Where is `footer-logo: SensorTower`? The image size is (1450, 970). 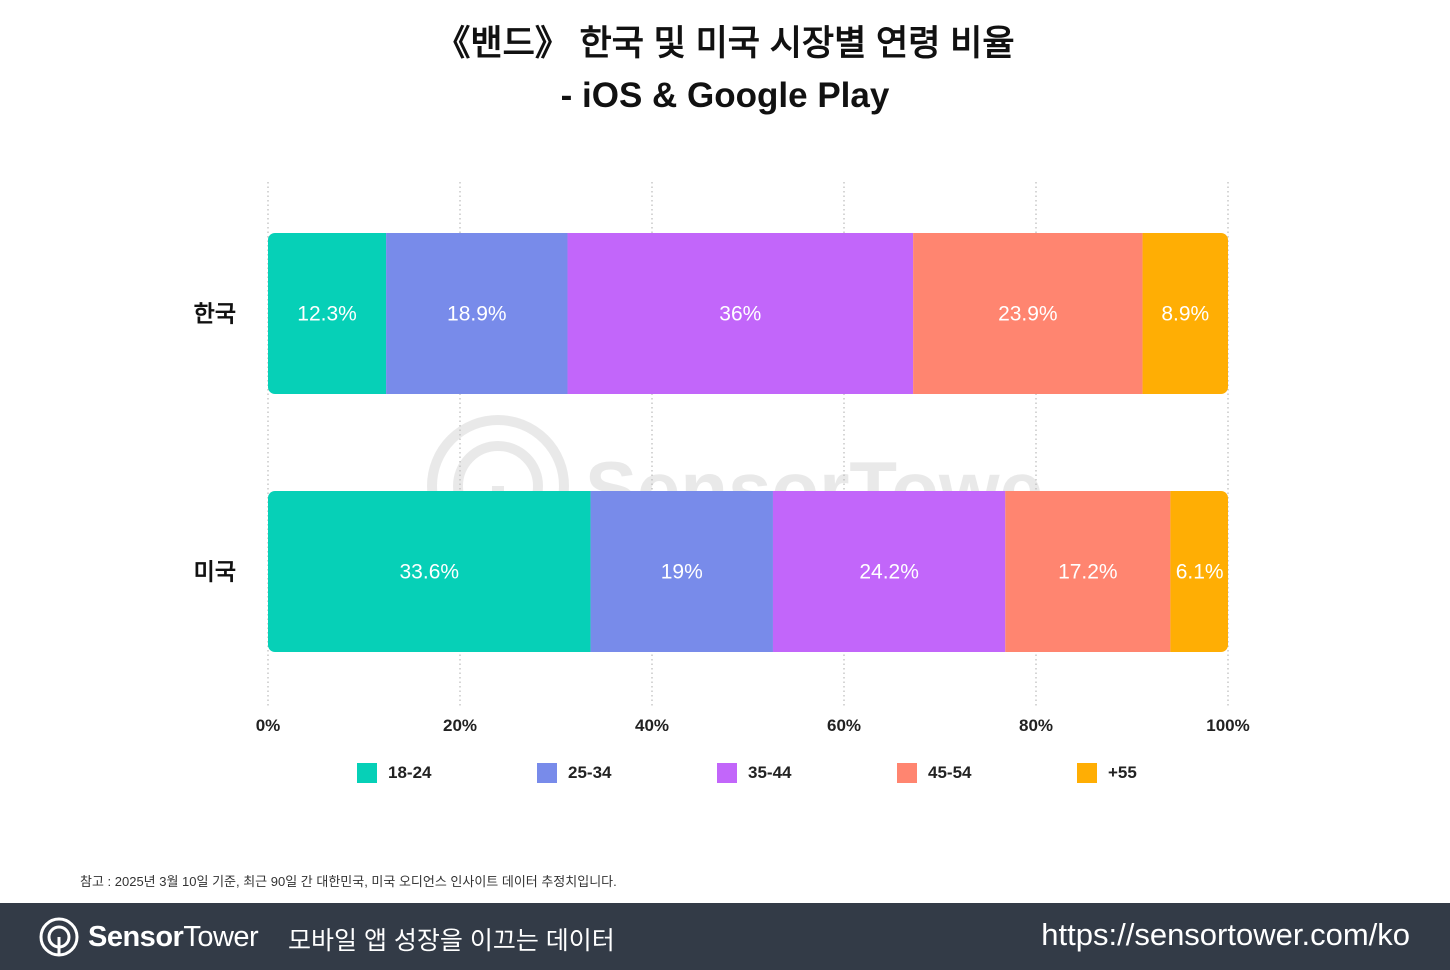
footer-logo: SensorTower is located at coordinates (148, 937).